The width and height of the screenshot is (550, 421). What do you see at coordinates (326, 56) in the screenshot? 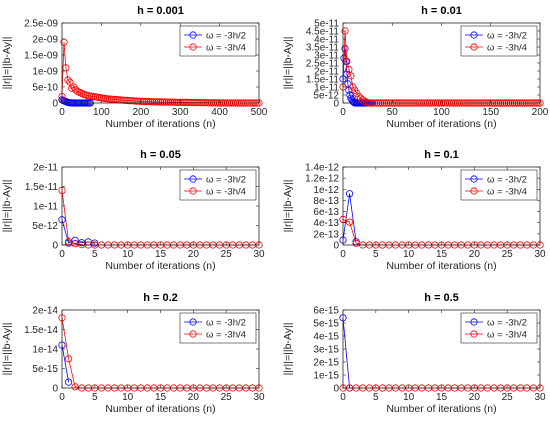
I see `y-tick-label: 3e-11` at bounding box center [326, 56].